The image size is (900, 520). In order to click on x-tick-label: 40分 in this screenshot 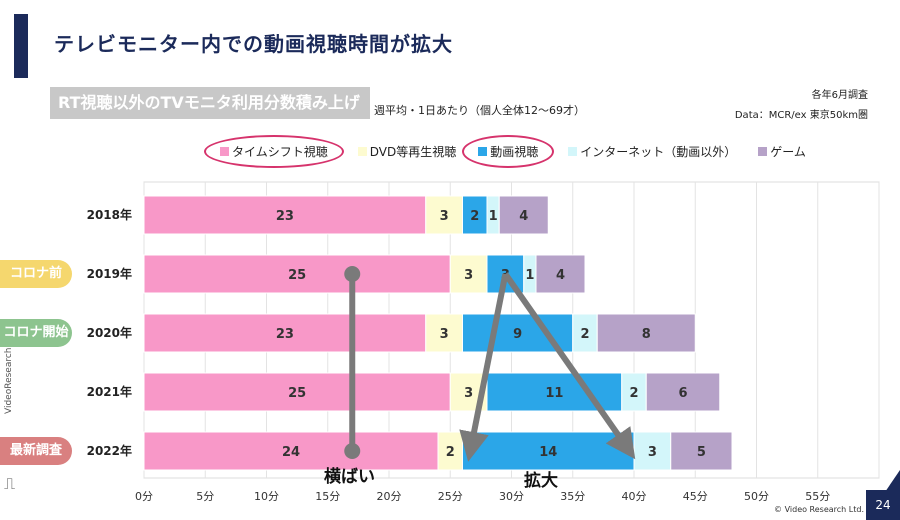, I will do `click(634, 496)`.